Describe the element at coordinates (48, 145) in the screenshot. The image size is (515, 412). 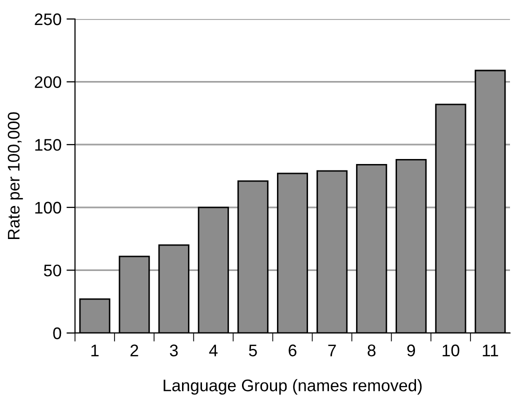
I see `y-tick-label: 150` at that location.